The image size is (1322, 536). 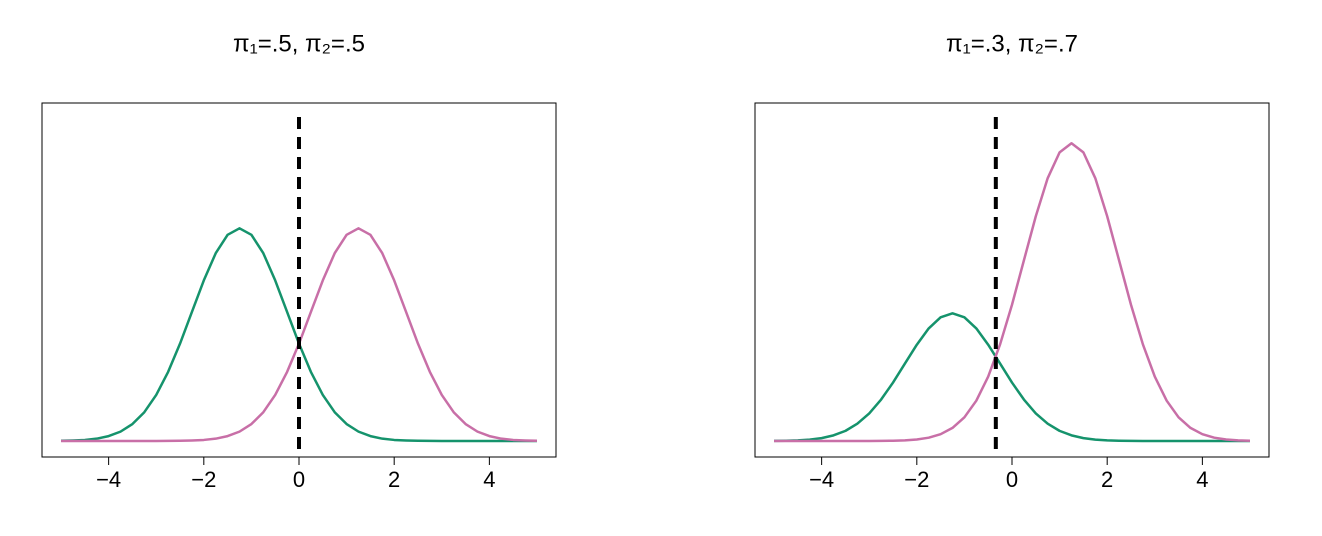 I want to click on chart-title: π₁=.5, π₂=.5, so click(x=299, y=43).